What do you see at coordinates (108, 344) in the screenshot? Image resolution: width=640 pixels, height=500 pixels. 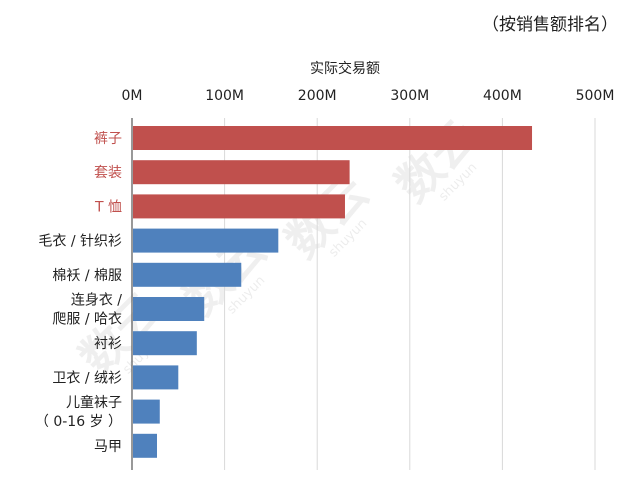 I see `category-label: 衬衫` at bounding box center [108, 344].